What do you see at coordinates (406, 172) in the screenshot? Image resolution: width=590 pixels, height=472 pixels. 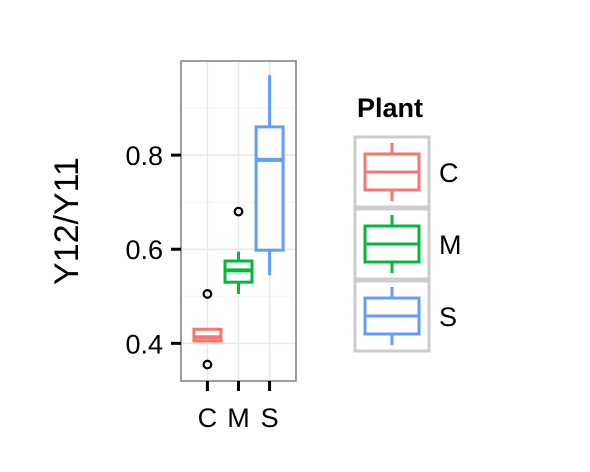 I see `legend-entry-C: C` at bounding box center [406, 172].